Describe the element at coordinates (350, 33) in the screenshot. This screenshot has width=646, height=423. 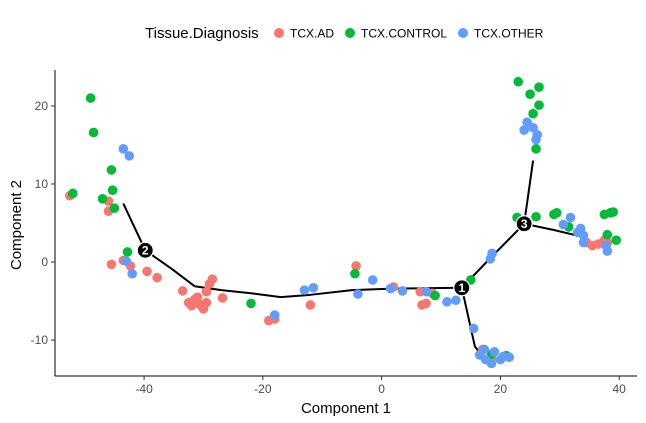
I see `legend-swatch-tcx-control` at that location.